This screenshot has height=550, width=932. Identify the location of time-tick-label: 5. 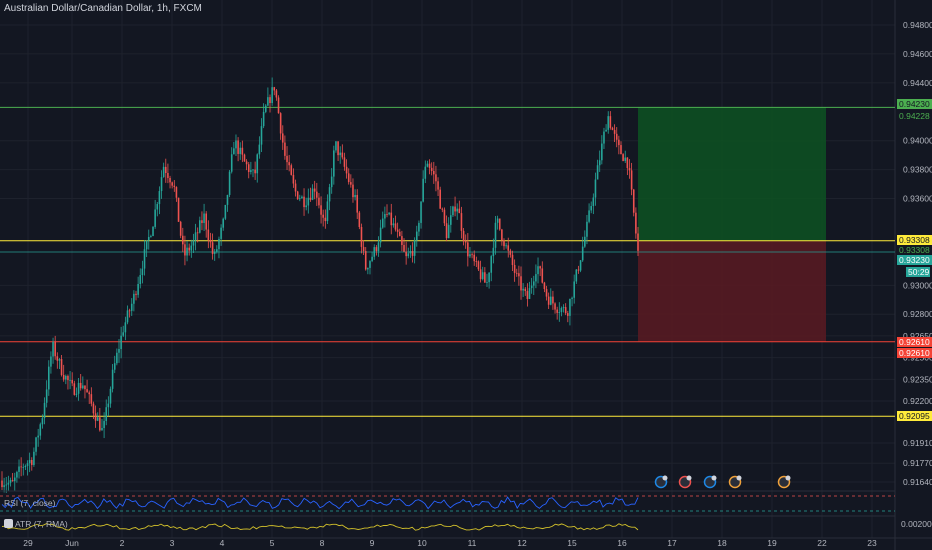
(272, 543).